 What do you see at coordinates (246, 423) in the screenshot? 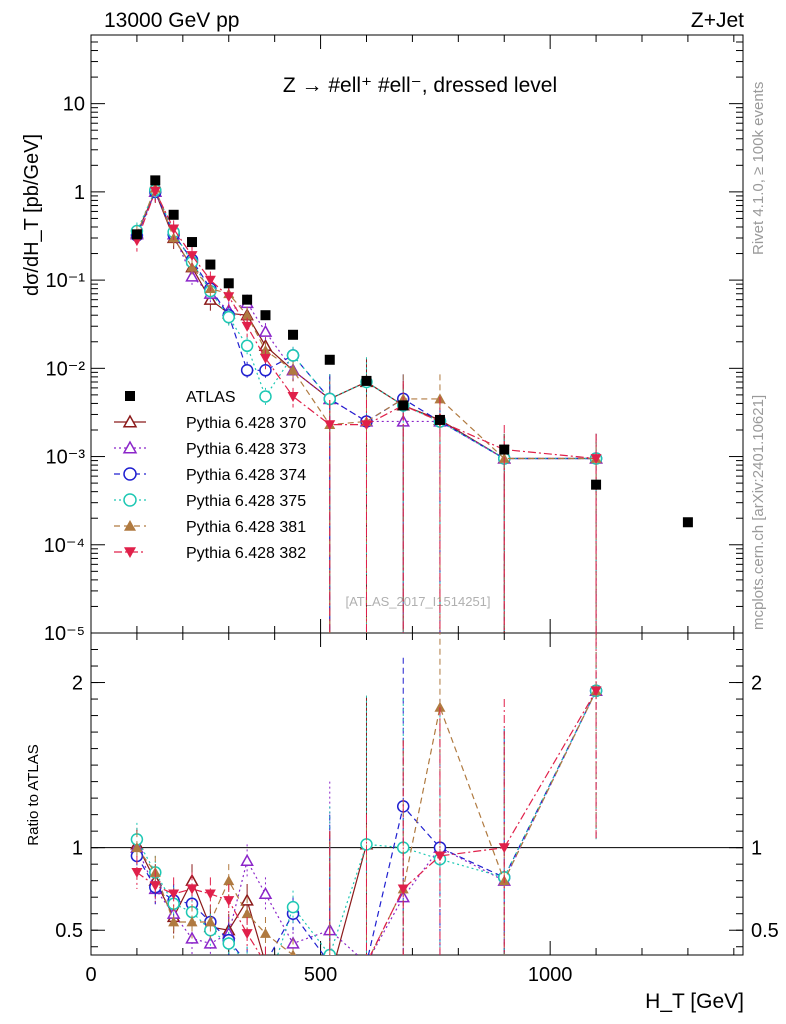
I see `legend-label: Pythia 6.428 370` at bounding box center [246, 423].